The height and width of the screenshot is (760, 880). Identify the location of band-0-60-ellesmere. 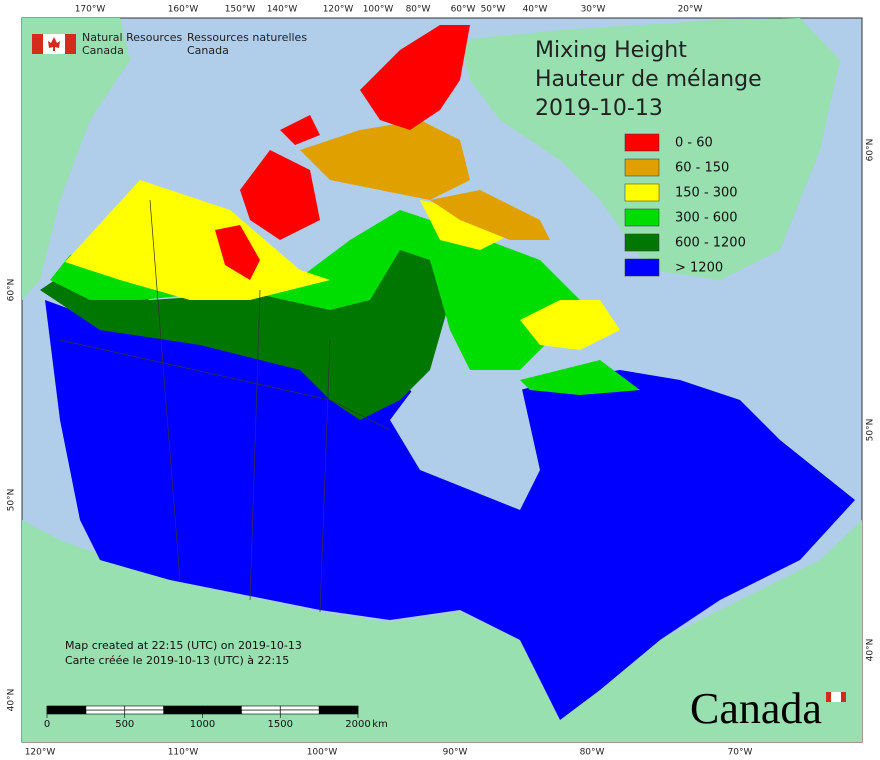
(415, 77).